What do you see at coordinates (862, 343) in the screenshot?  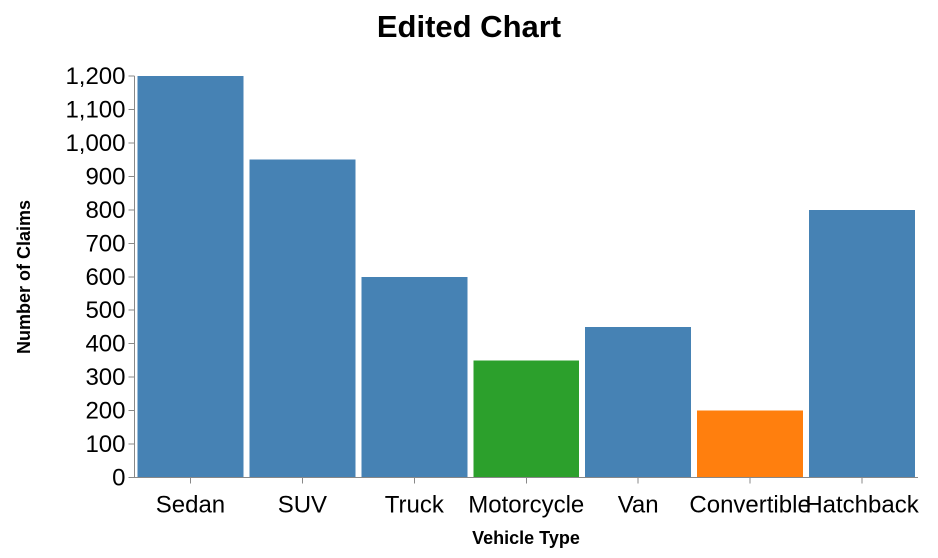 I see `bar-hatchback` at bounding box center [862, 343].